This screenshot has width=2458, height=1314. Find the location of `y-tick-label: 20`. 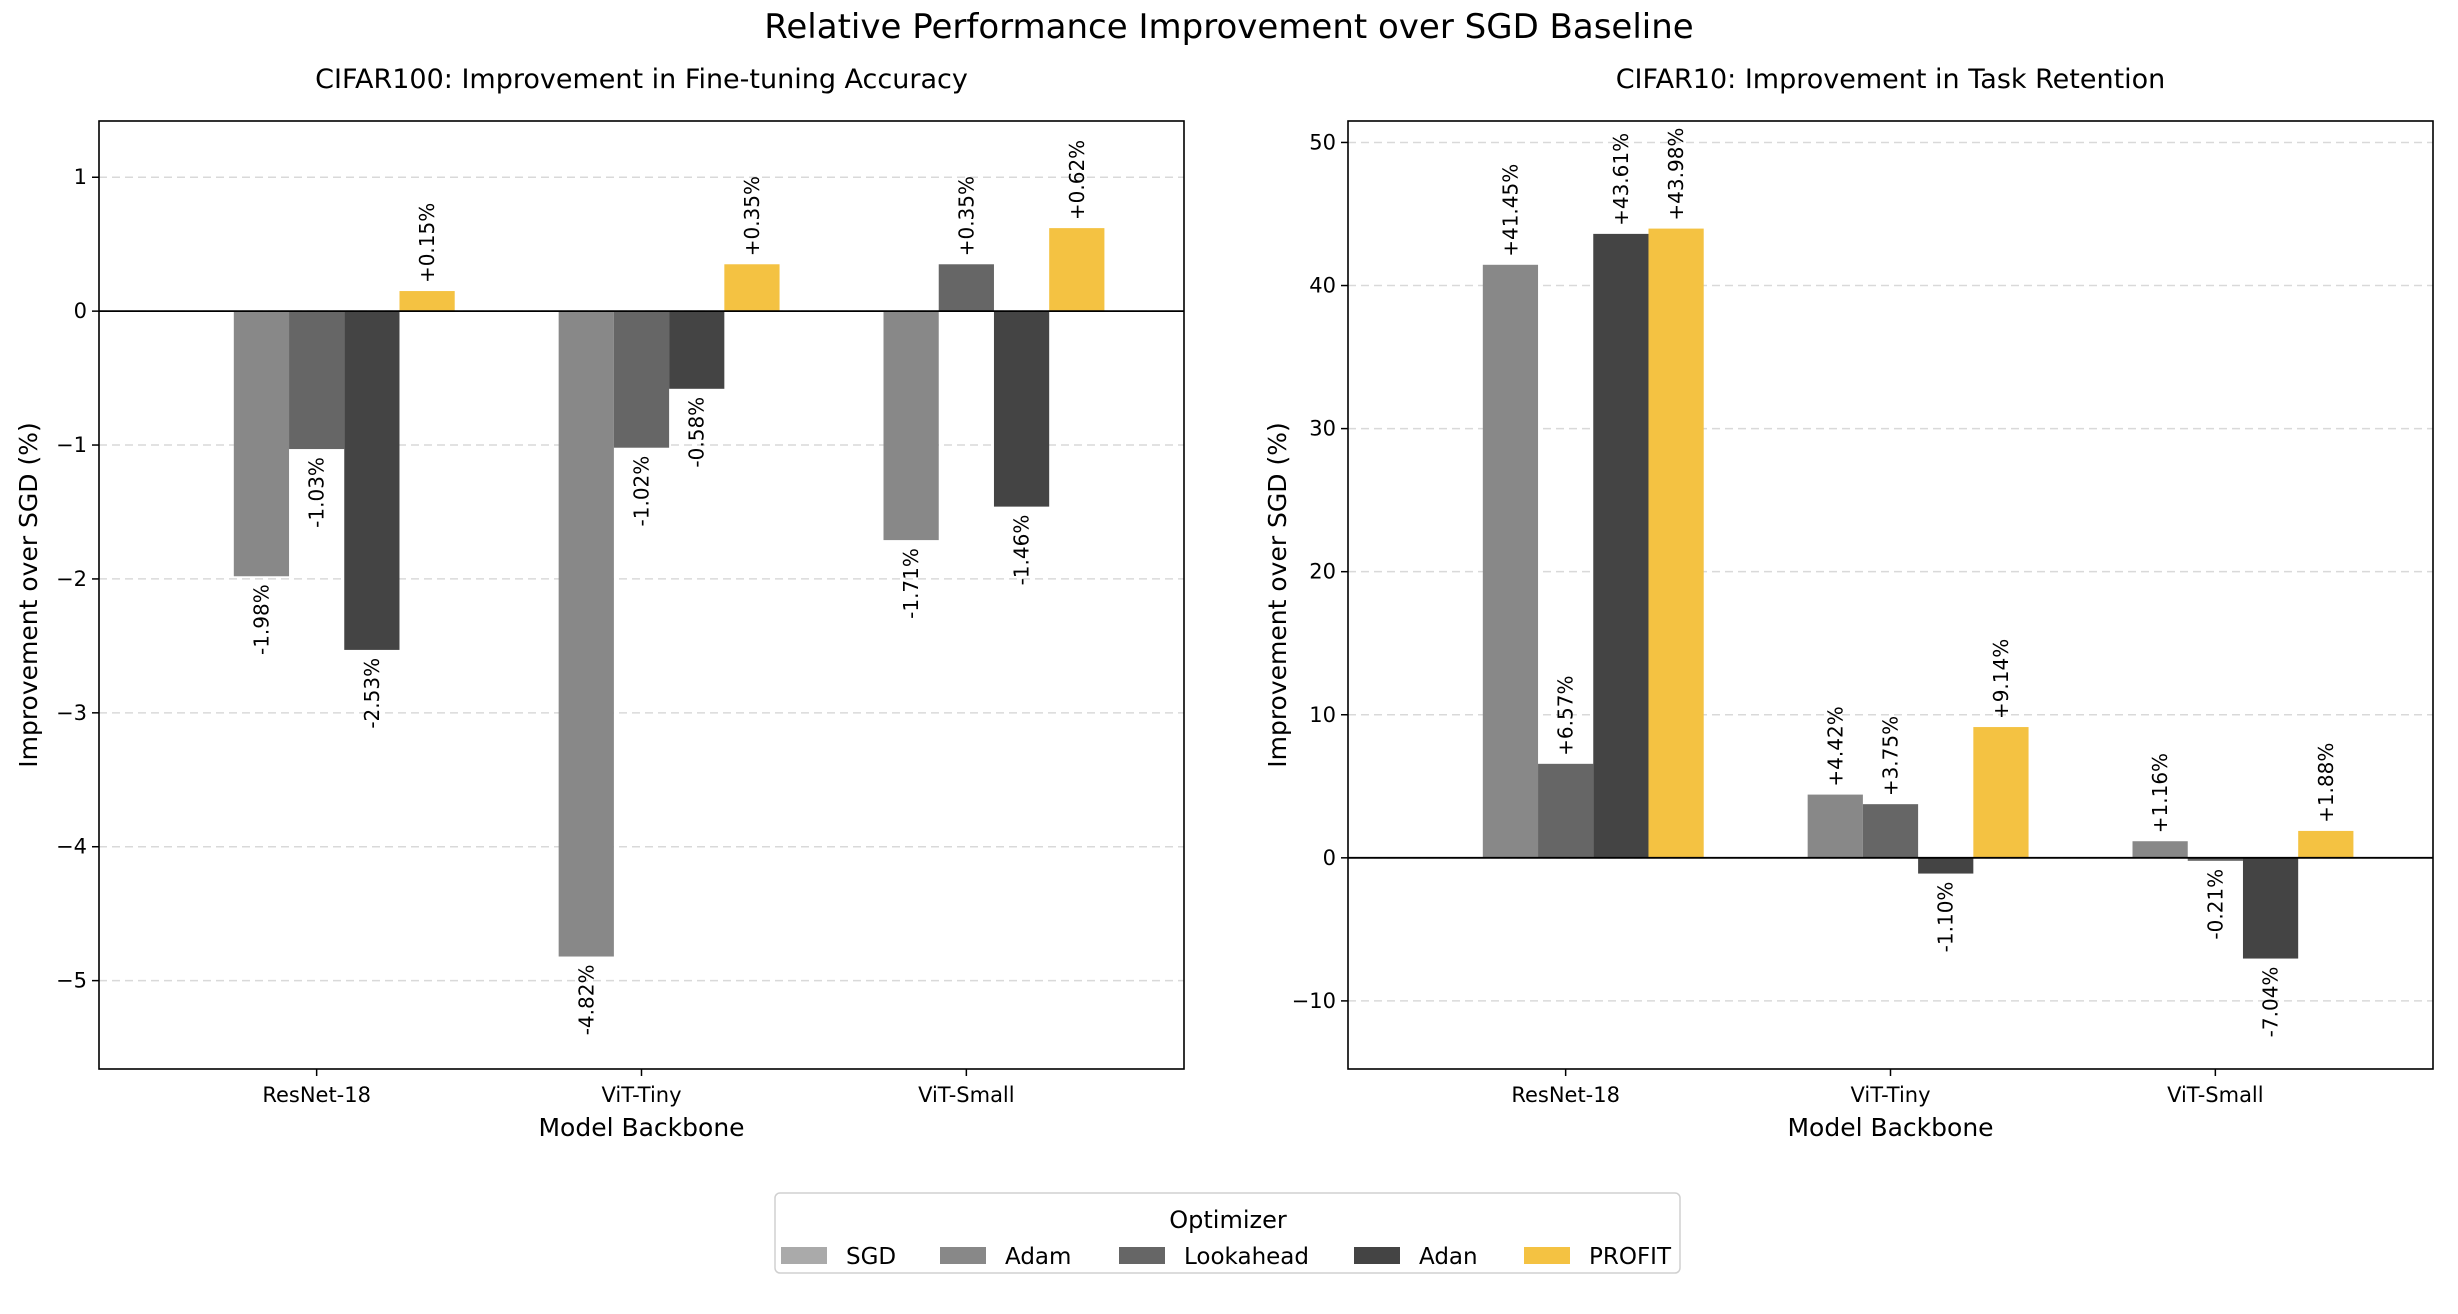

y-tick-label: 20 is located at coordinates (1322, 572).